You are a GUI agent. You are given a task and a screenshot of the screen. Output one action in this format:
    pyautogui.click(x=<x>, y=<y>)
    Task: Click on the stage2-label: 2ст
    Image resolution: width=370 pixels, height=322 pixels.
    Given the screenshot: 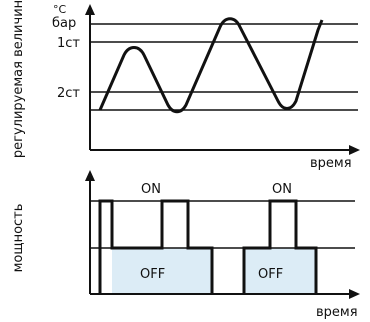 What is the action you would take?
    pyautogui.click(x=68, y=93)
    